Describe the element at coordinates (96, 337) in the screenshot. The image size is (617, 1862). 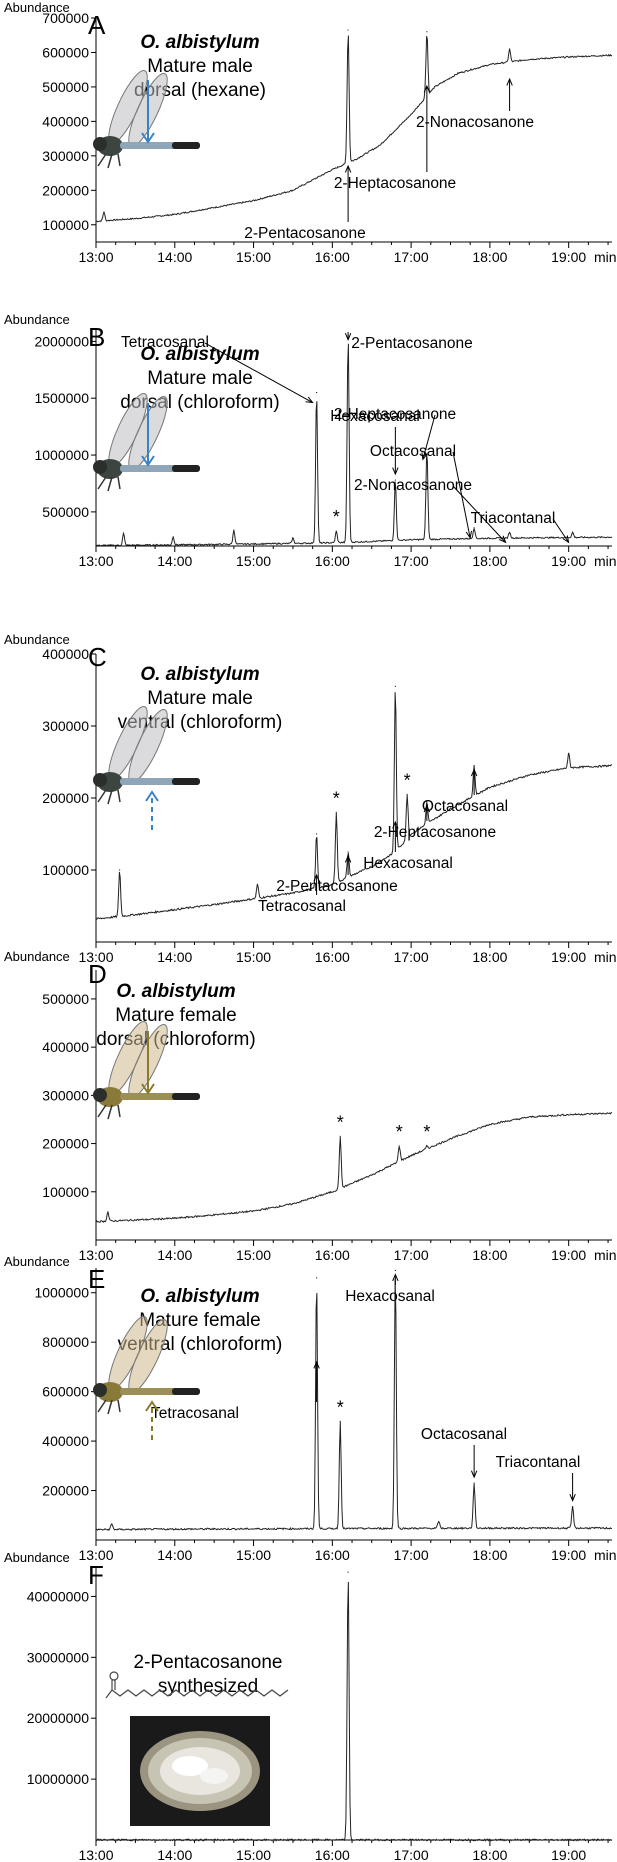
I see `panel-label: B` at that location.